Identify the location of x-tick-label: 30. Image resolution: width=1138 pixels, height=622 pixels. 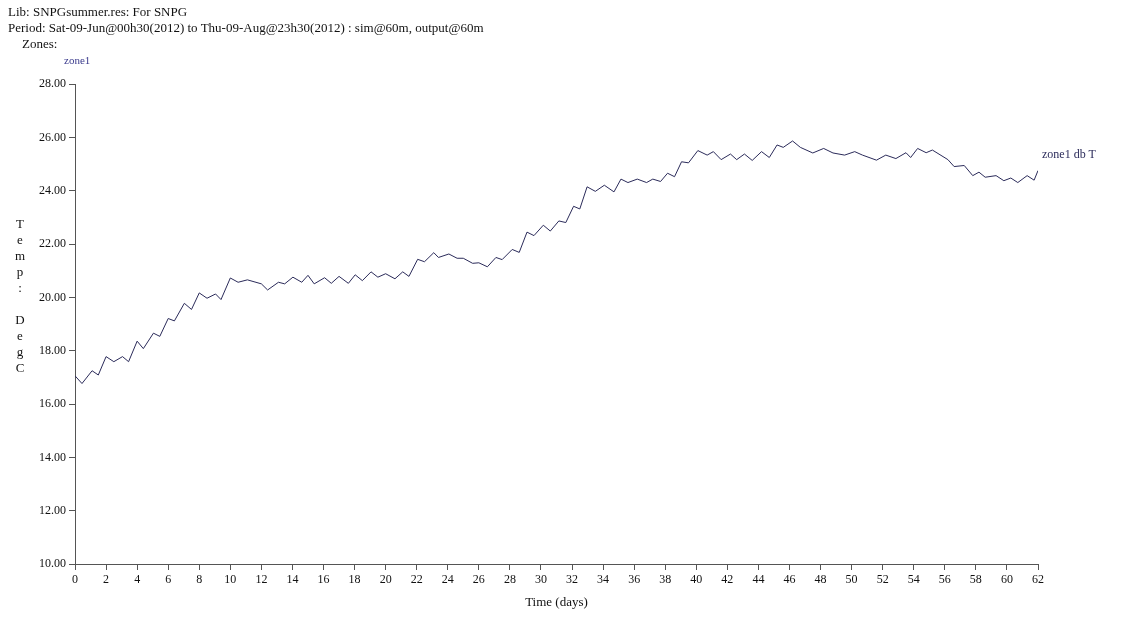
(540, 579).